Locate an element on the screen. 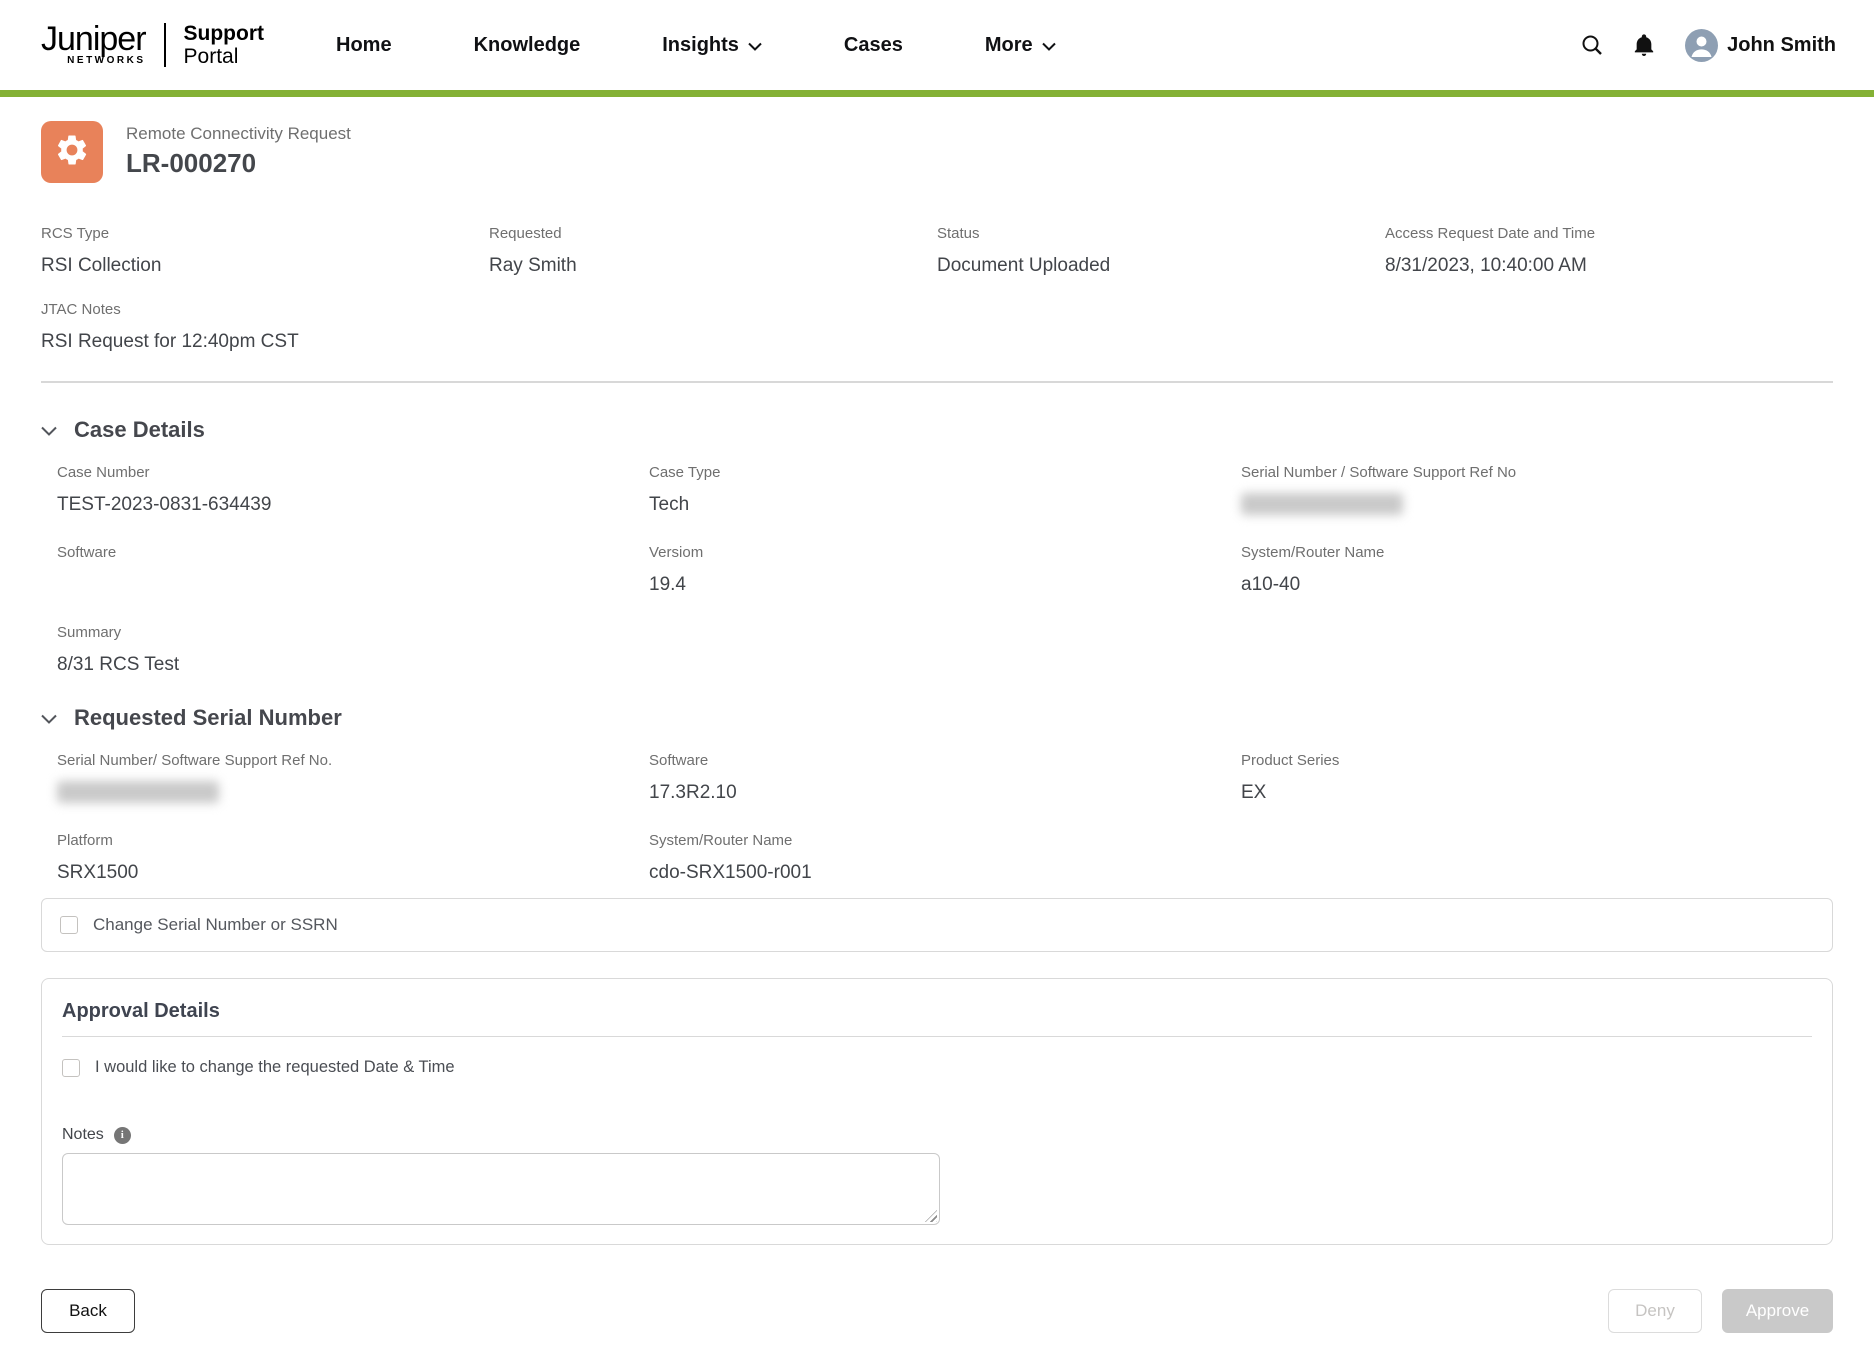 Image resolution: width=1874 pixels, height=1356 pixels. field-value: 17.3R2.10 is located at coordinates (693, 792).